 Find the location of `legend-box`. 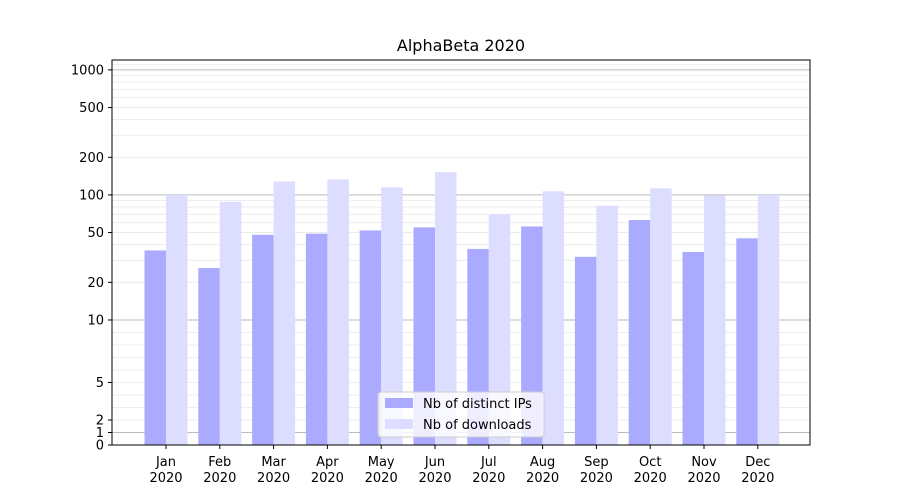

legend-box is located at coordinates (461, 414).